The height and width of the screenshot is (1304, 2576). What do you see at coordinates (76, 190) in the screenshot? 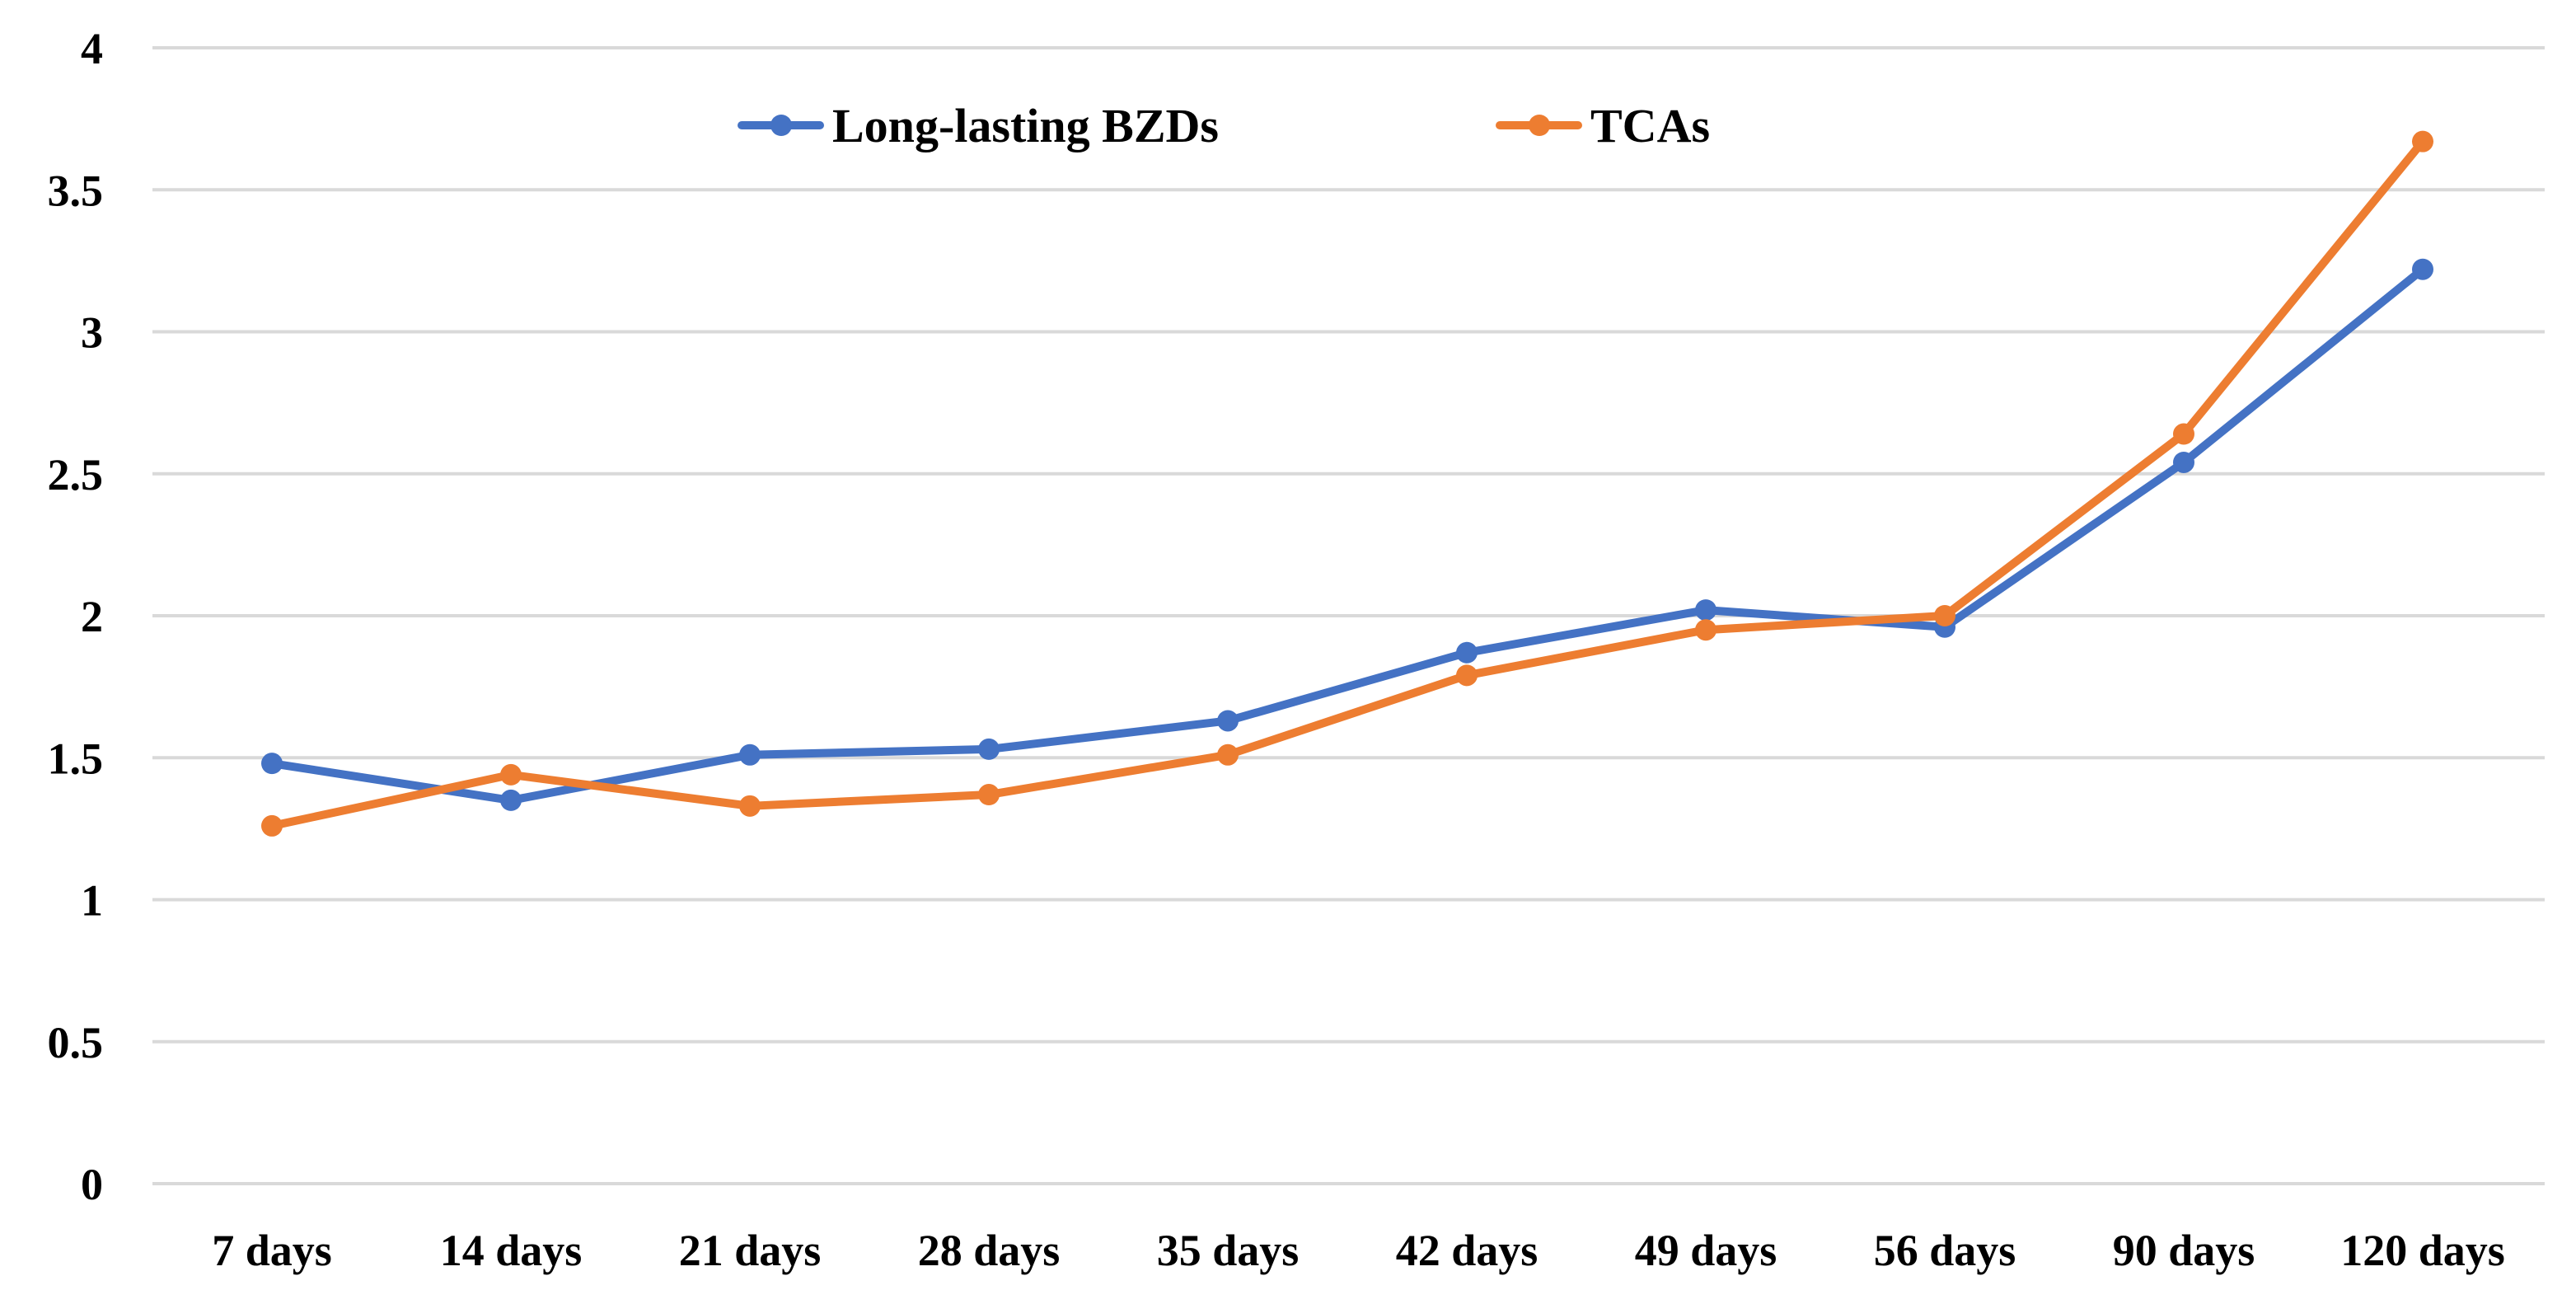
I see `y-tick-label: 3.5` at bounding box center [76, 190].